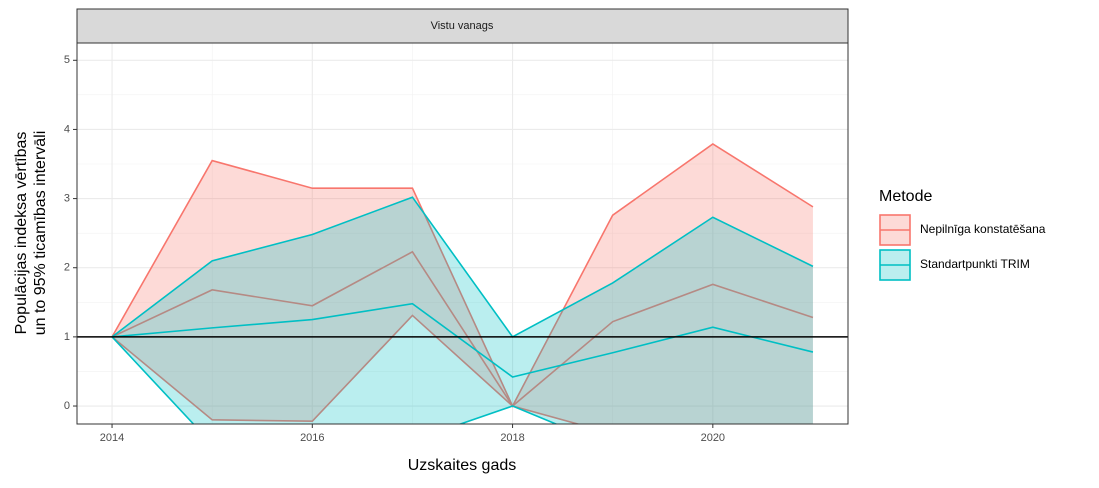  Describe the element at coordinates (112, 438) in the screenshot. I see `x-tick-label: 2014` at that location.